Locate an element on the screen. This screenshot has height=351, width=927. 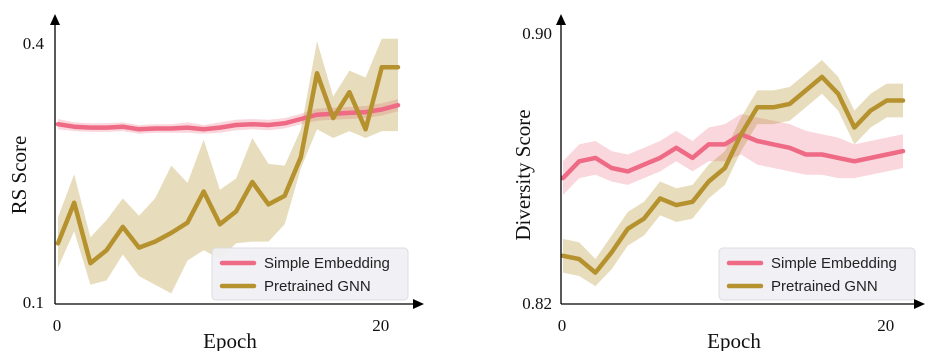
y-tick-label: 0.82 is located at coordinates (537, 303).